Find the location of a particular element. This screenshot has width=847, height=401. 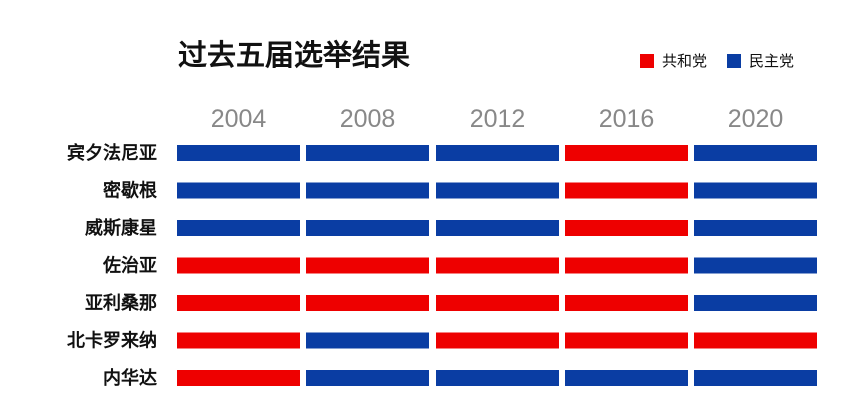

row-label-state: 北卡罗来纳 is located at coordinates (112, 341).